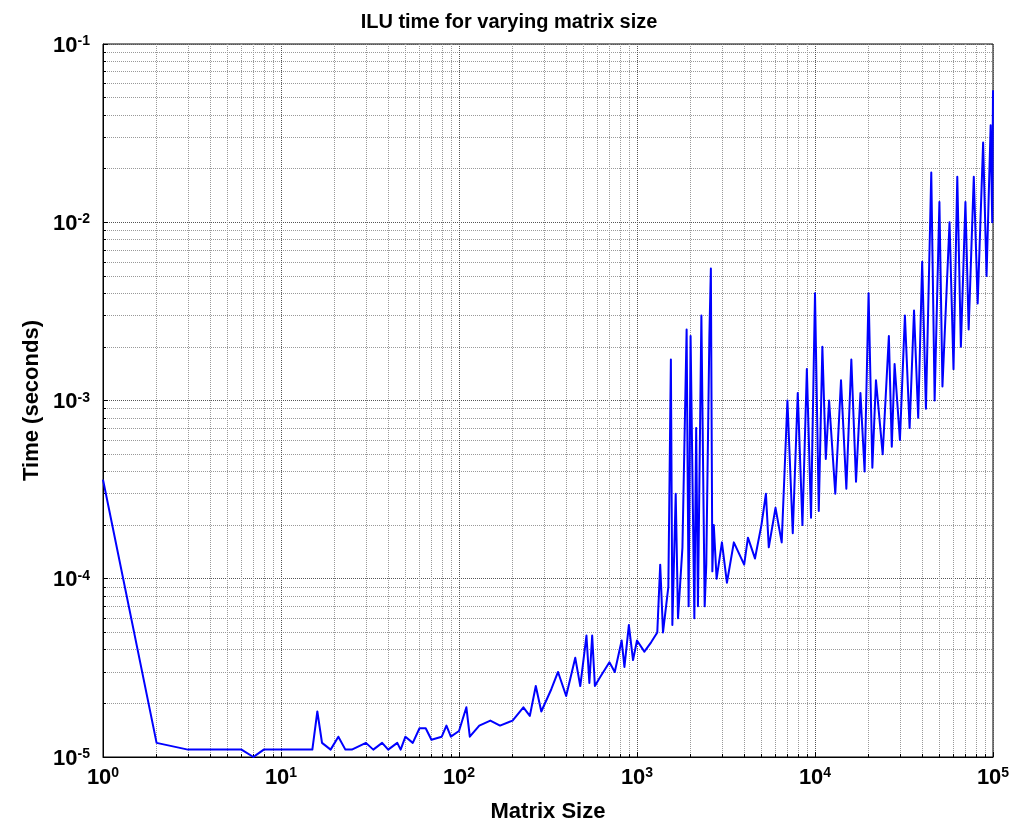 This screenshot has height=832, width=1018. I want to click on y-axis-title: Time (seconds), so click(30, 400).